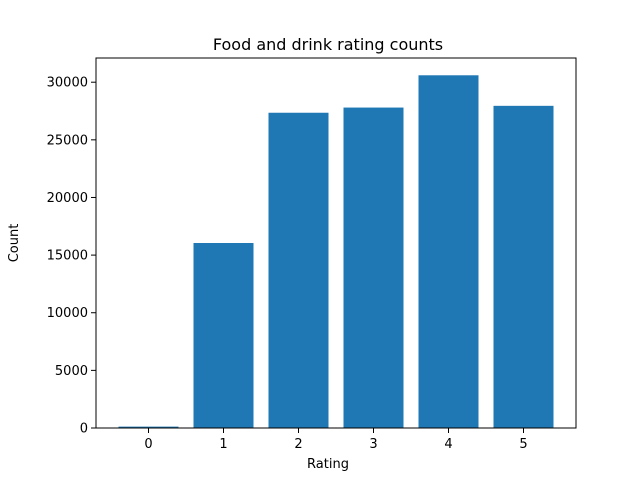  Describe the element at coordinates (148, 444) in the screenshot. I see `x-tick-label-0: 0` at that location.